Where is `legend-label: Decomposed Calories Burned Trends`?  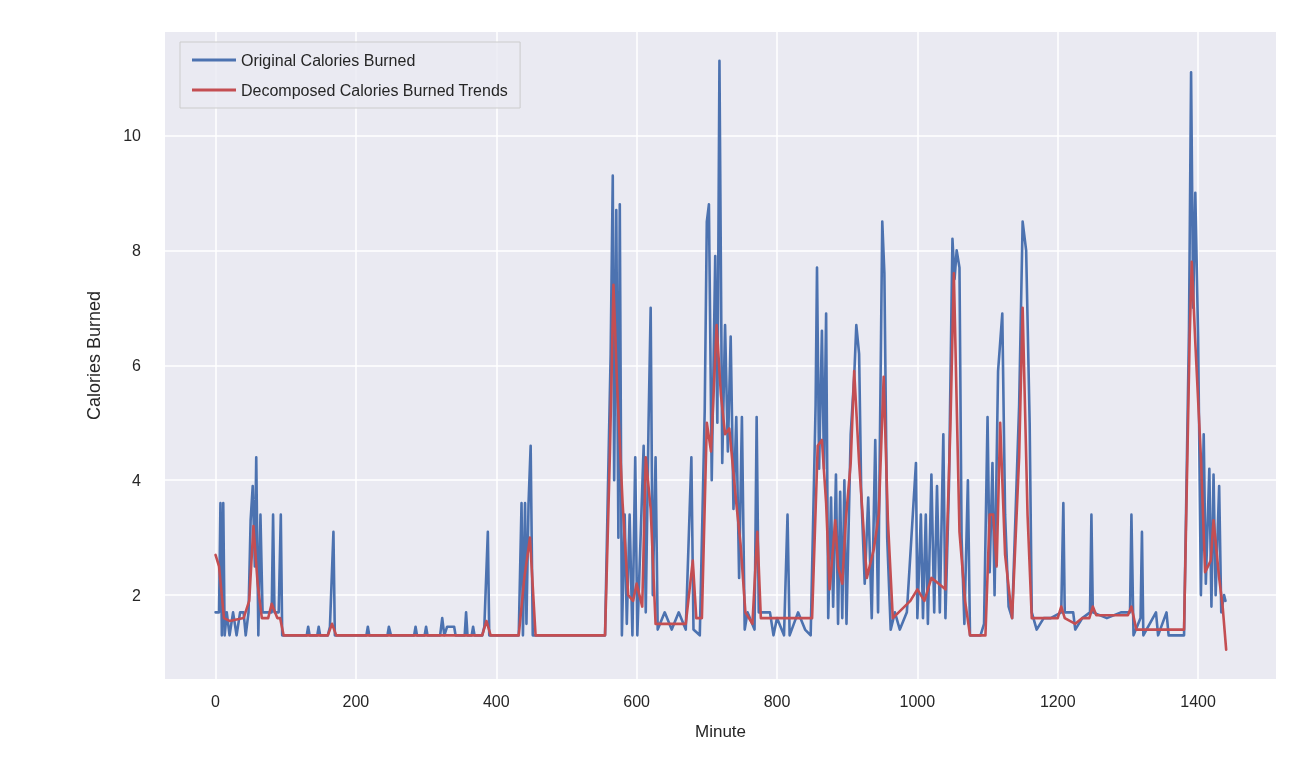 legend-label: Decomposed Calories Burned Trends is located at coordinates (374, 90).